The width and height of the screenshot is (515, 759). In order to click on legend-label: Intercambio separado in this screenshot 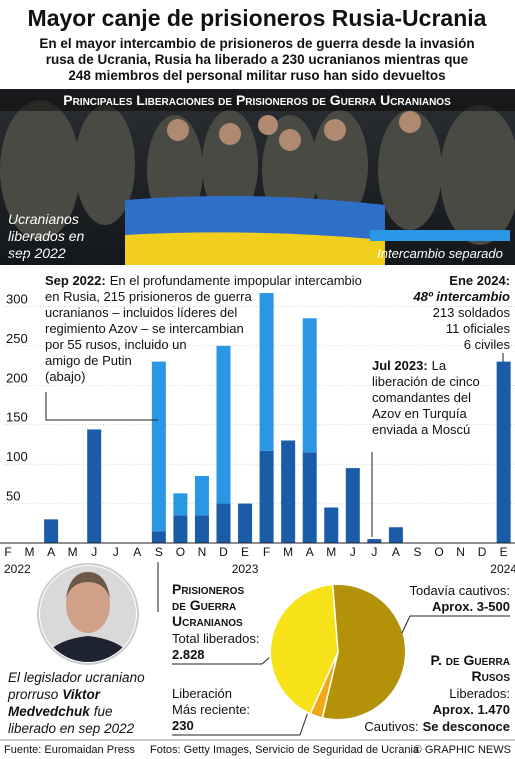, I will do `click(440, 253)`.